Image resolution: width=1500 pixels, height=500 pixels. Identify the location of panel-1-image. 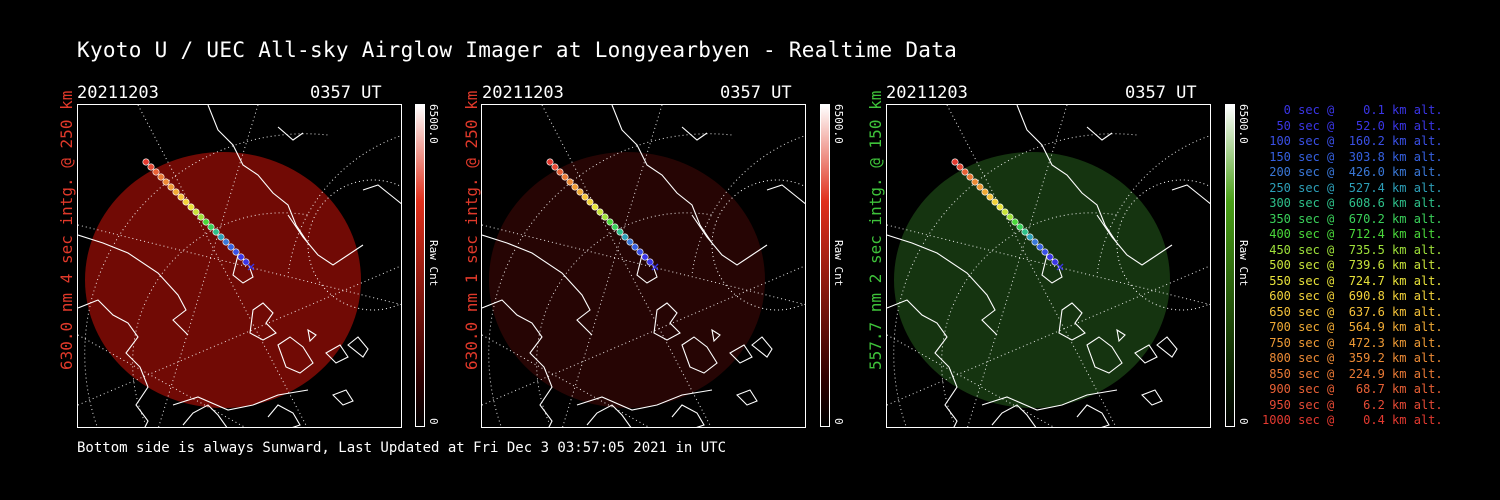
(239, 266).